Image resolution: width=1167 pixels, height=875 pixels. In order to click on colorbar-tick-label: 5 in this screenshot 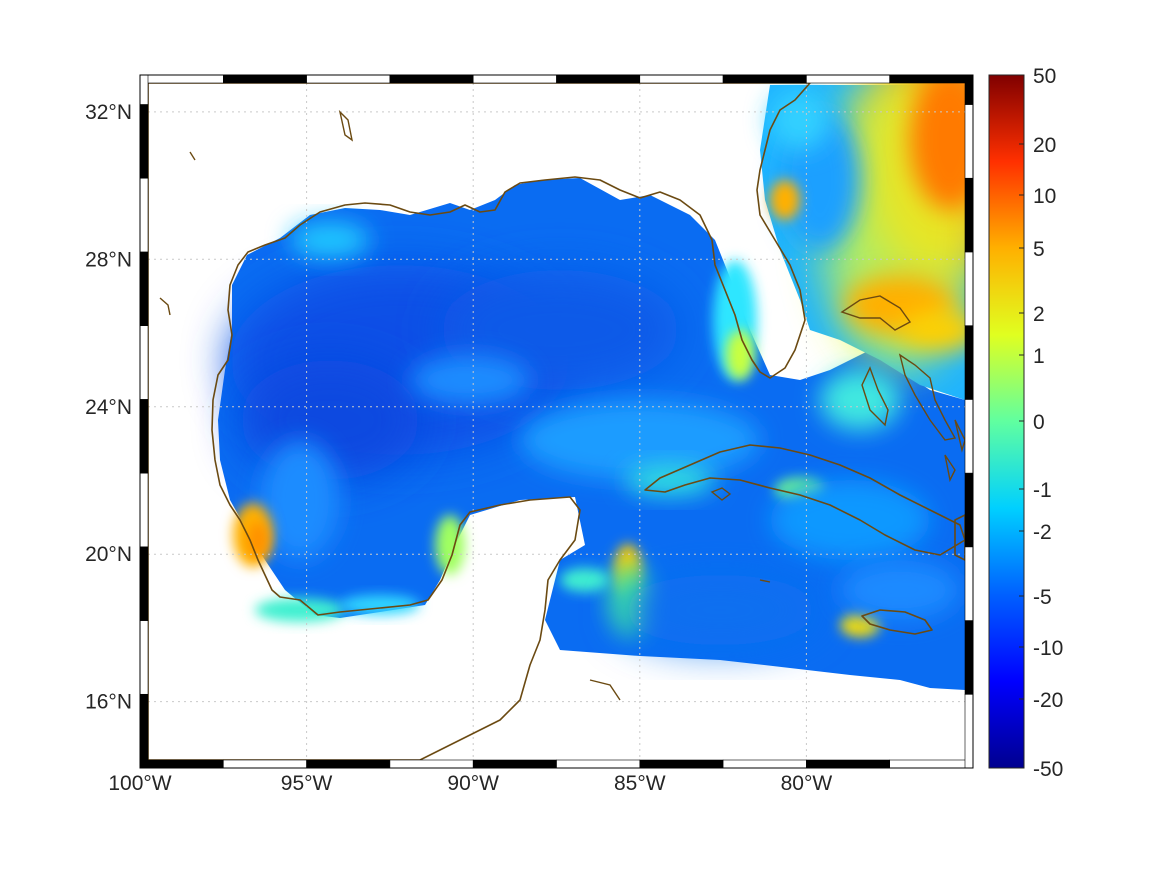, I will do `click(1039, 249)`.